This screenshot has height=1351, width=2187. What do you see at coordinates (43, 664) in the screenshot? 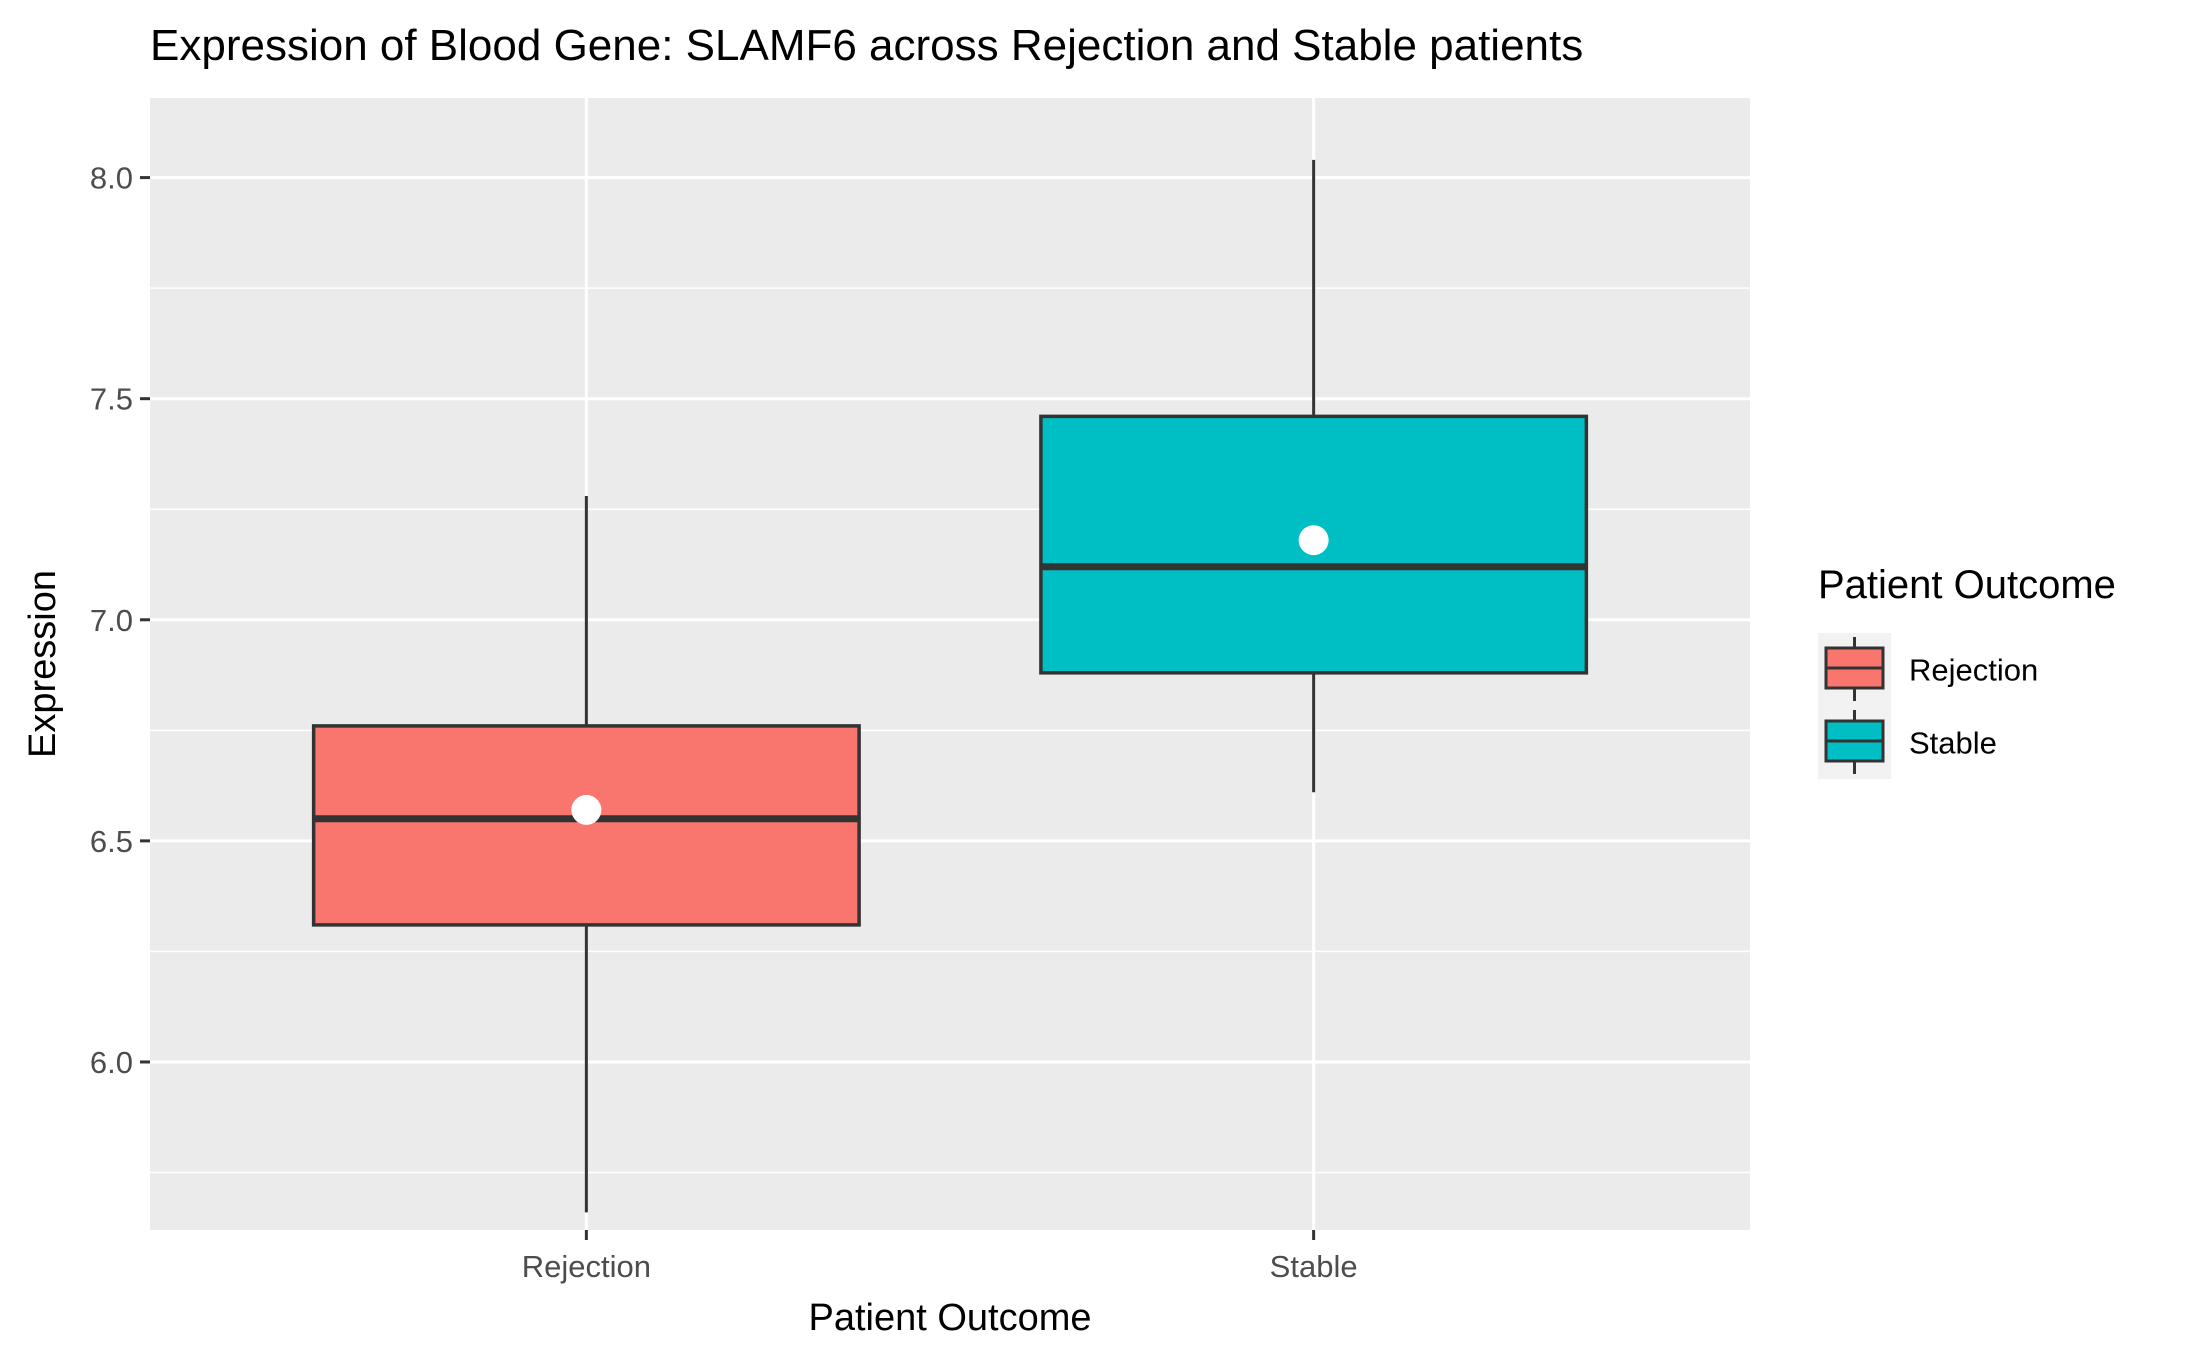
I see `y-axis-title: Expression` at bounding box center [43, 664].